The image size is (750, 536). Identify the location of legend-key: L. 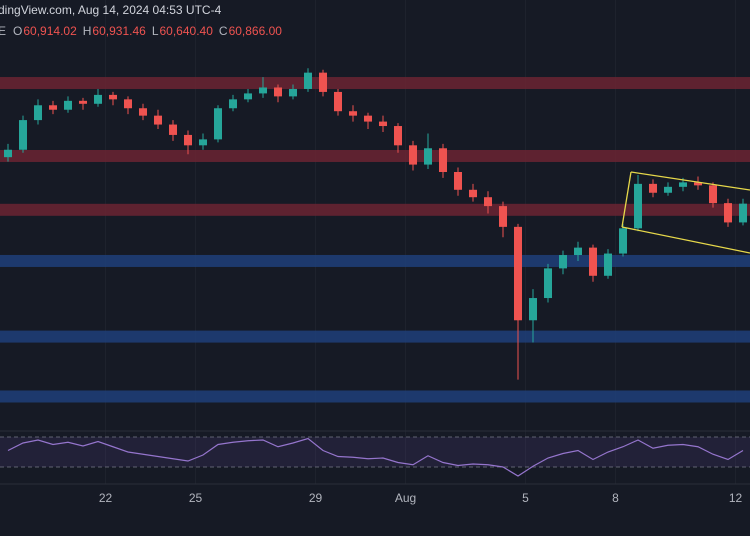
(155, 31).